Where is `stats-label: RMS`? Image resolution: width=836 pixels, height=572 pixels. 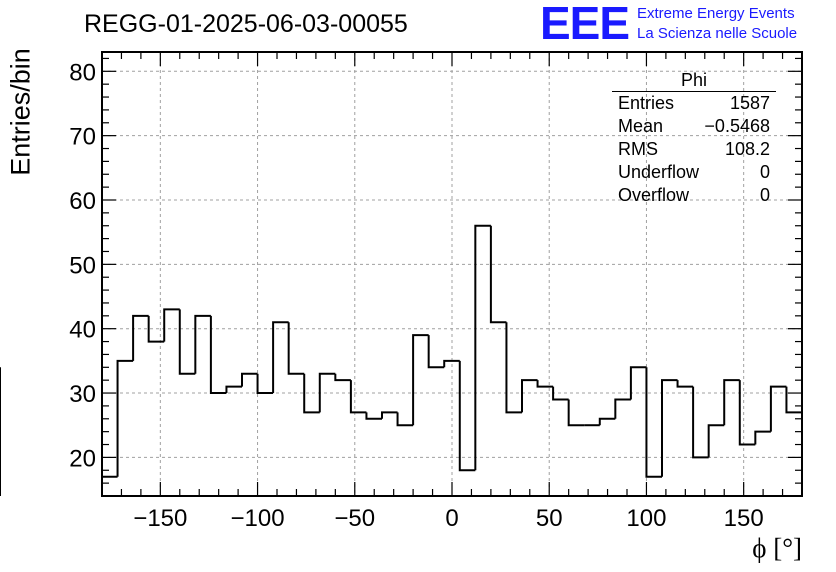 stats-label: RMS is located at coordinates (638, 149).